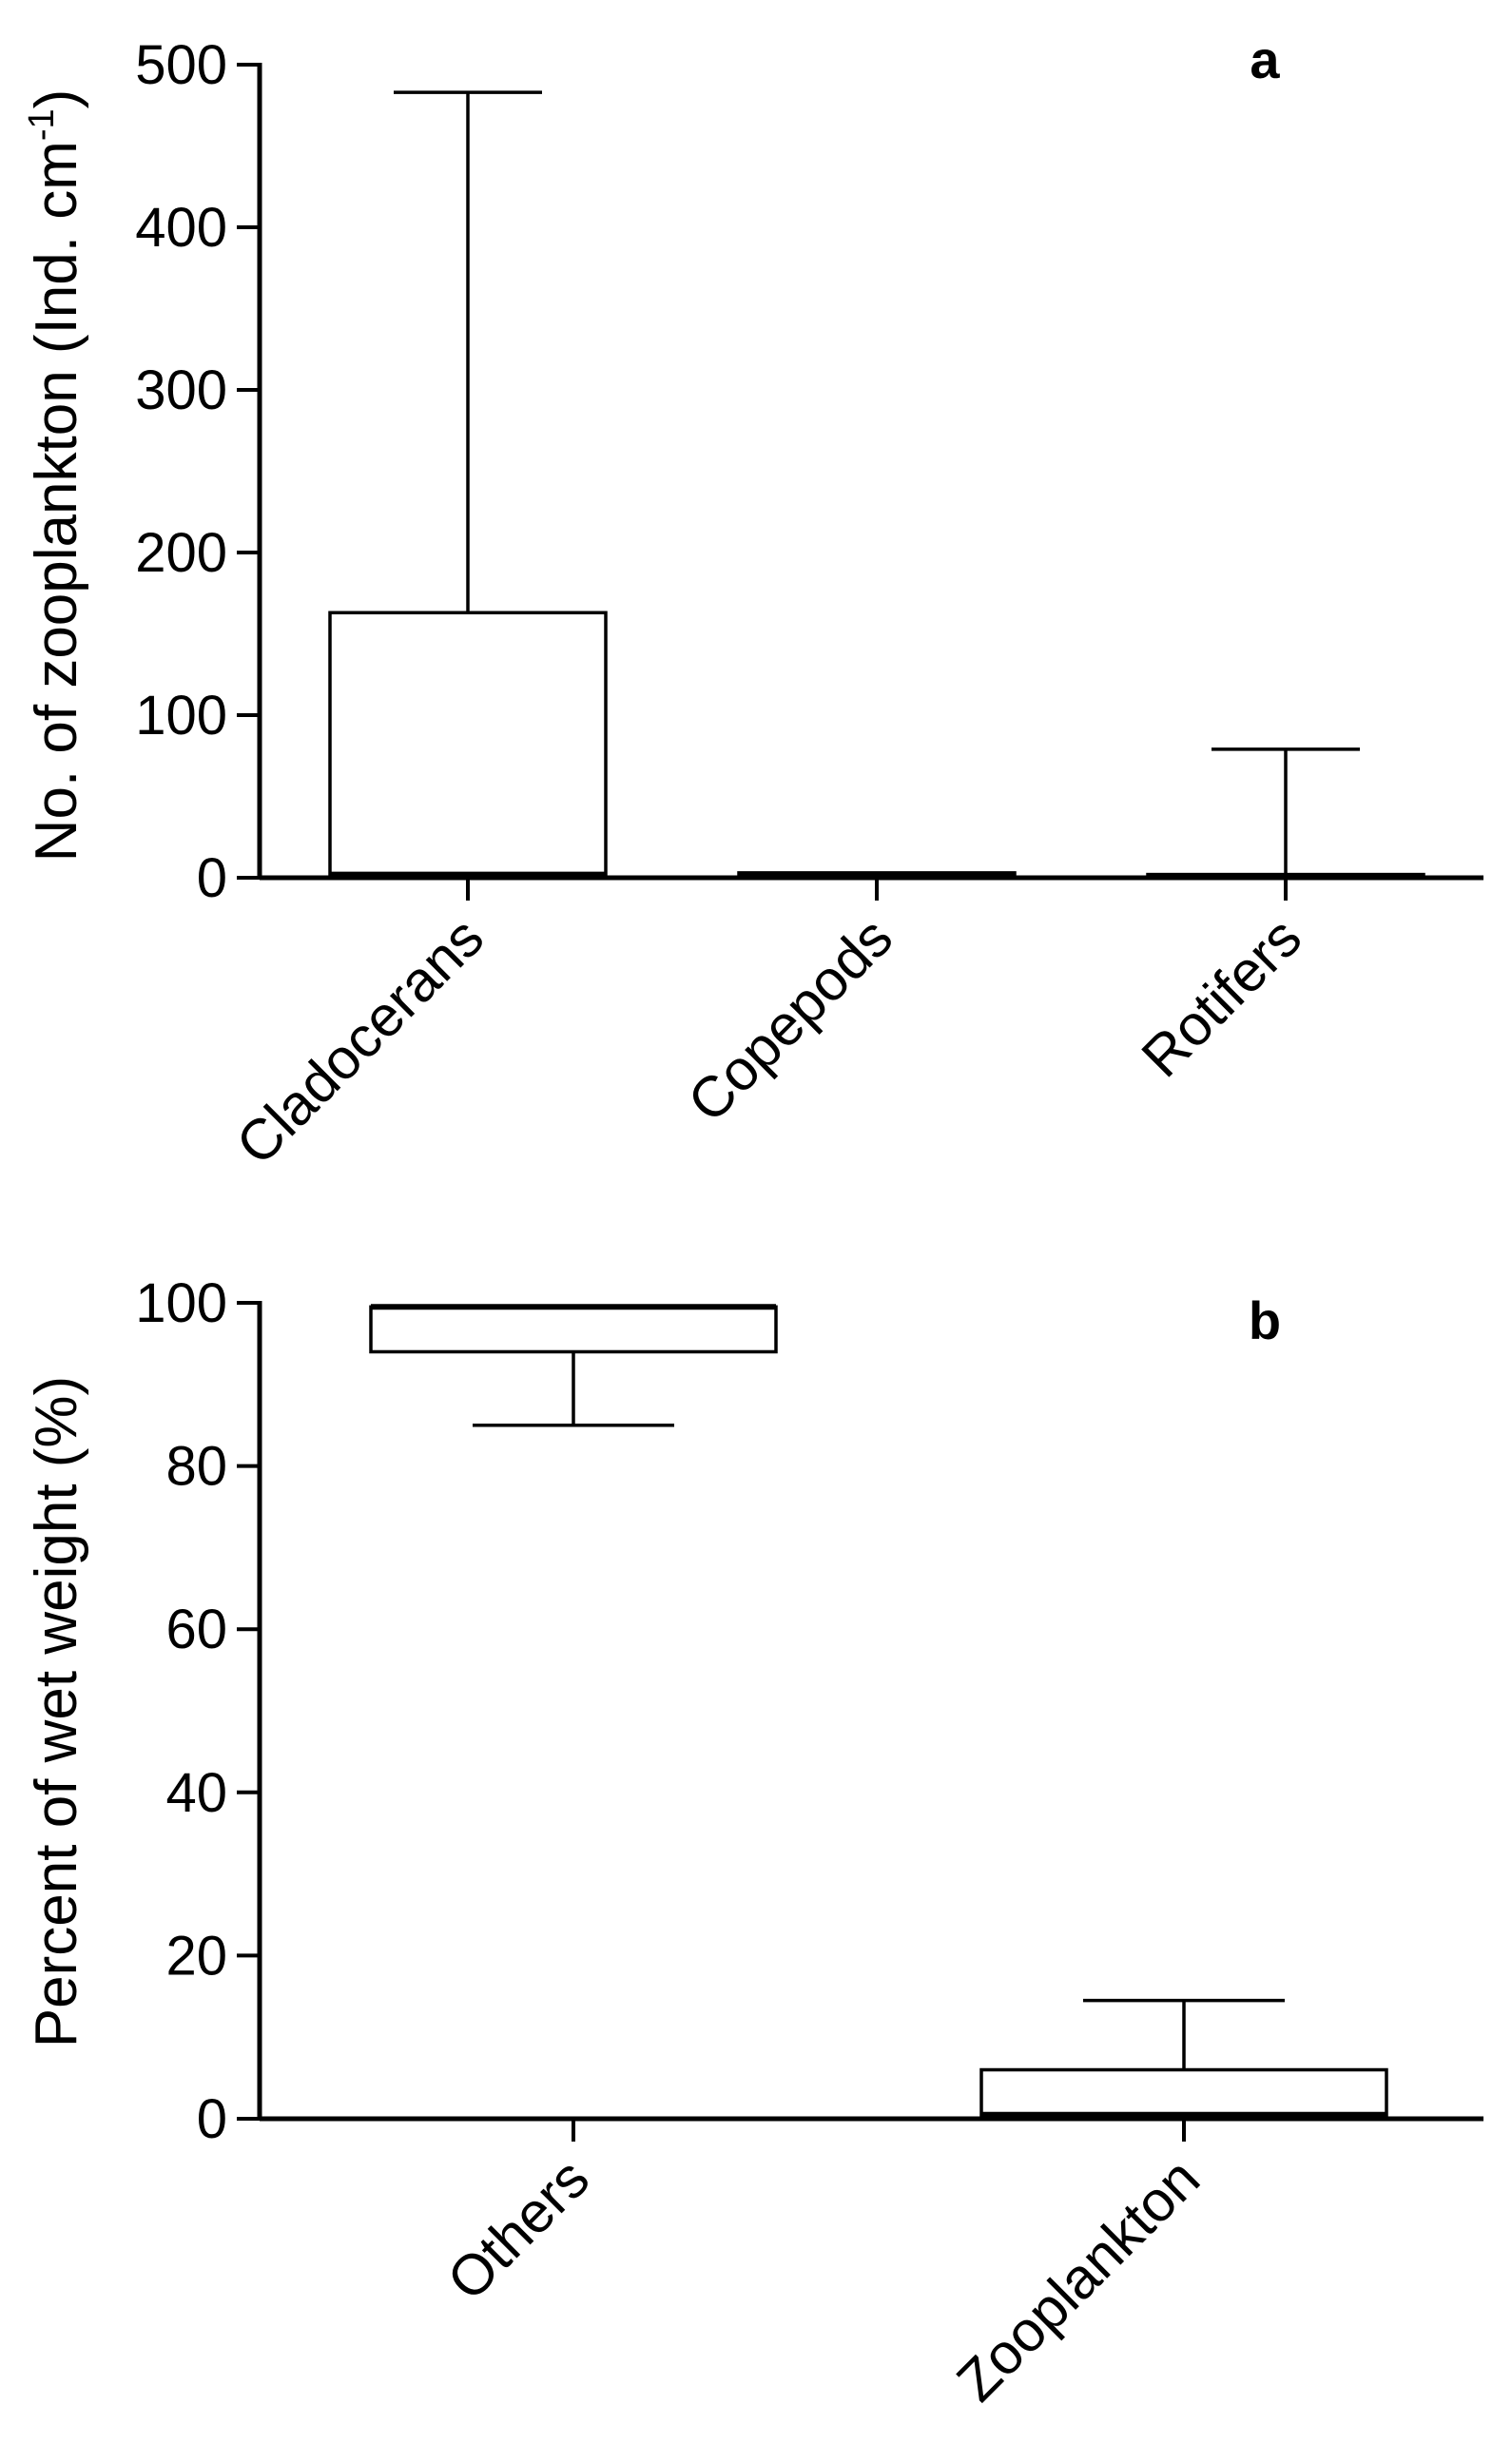 Image resolution: width=1512 pixels, height=2463 pixels. Describe the element at coordinates (1265, 1320) in the screenshot. I see `panel-b-letter: b` at that location.